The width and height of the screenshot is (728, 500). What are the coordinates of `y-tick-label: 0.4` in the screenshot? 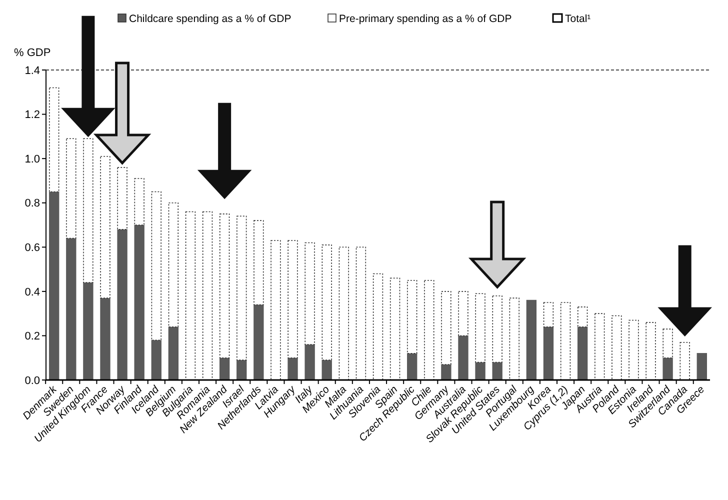 It's located at (32, 292).